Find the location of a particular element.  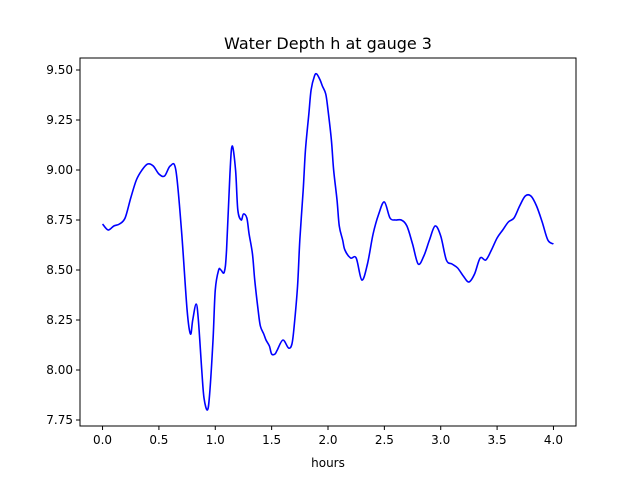

chart-title: Water Depth h at gauge 3 is located at coordinates (328, 43).